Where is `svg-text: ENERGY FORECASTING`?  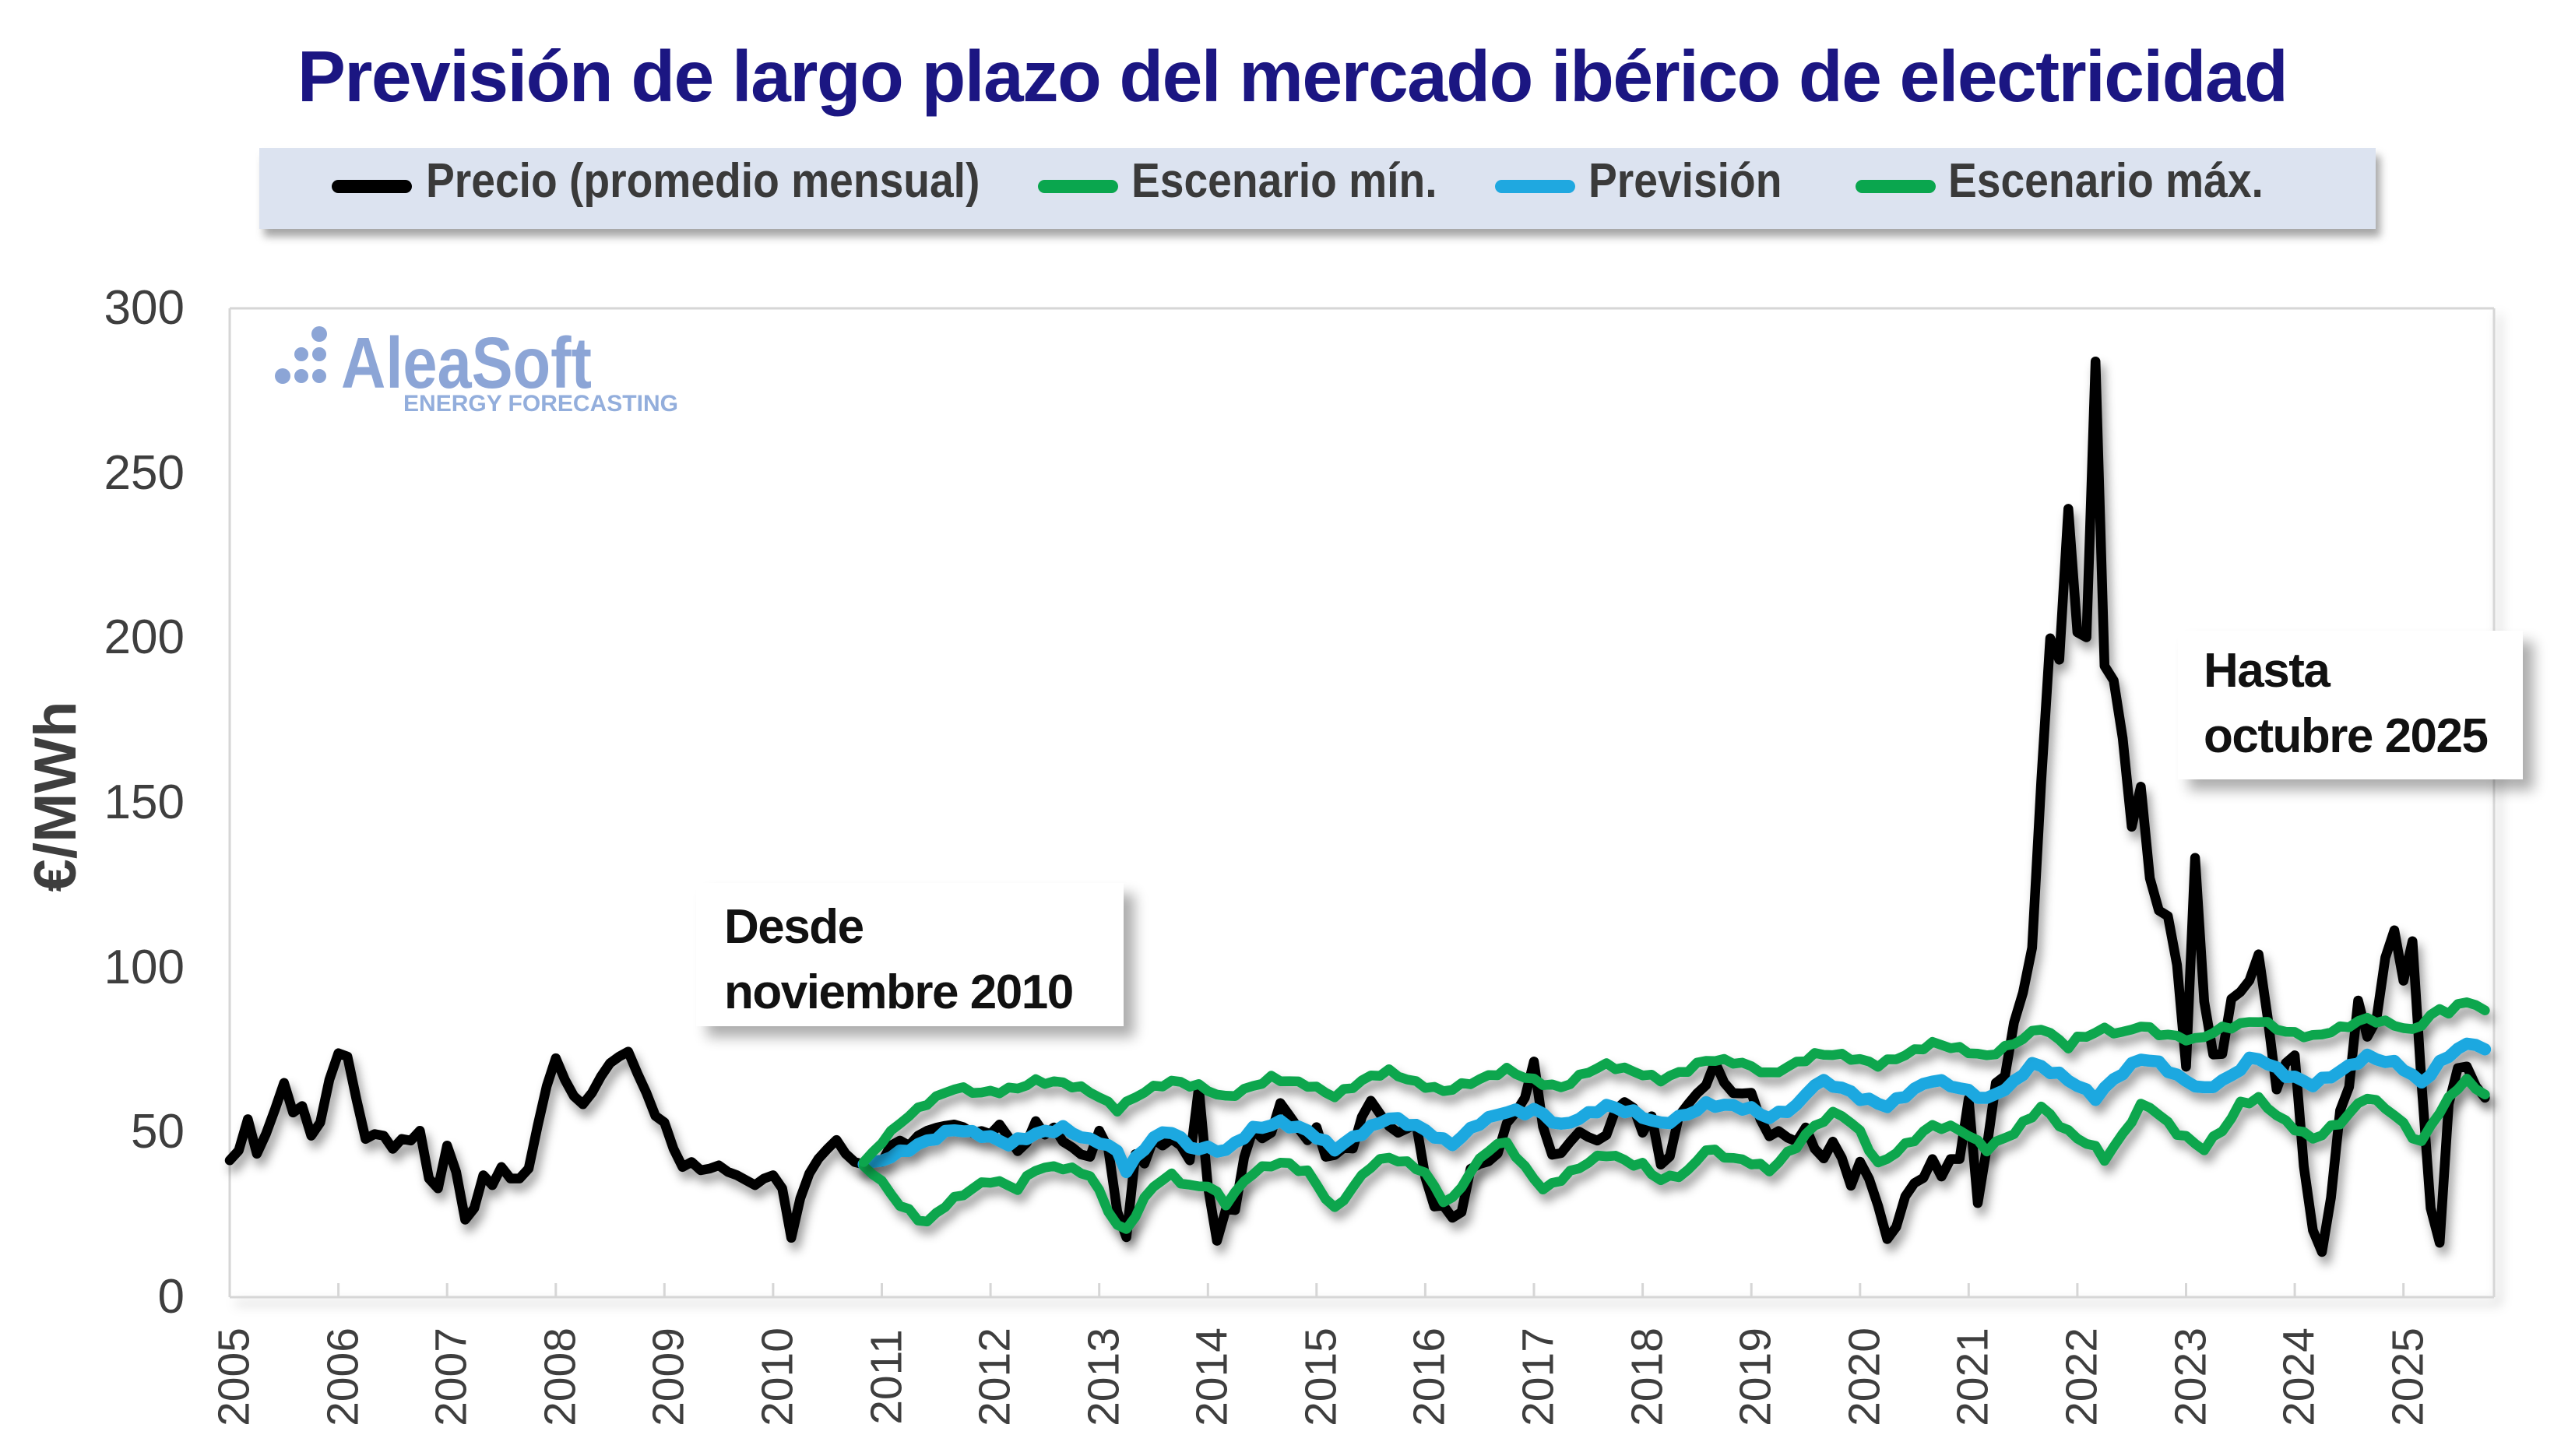 svg-text: ENERGY FORECASTING is located at coordinates (540, 404).